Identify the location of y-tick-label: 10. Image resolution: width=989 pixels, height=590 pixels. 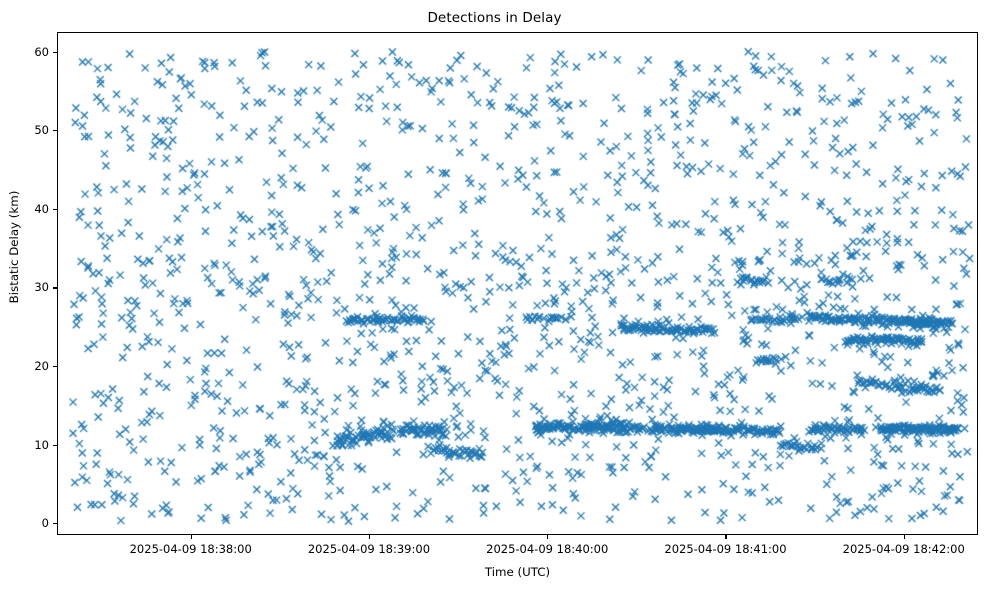
(41, 444).